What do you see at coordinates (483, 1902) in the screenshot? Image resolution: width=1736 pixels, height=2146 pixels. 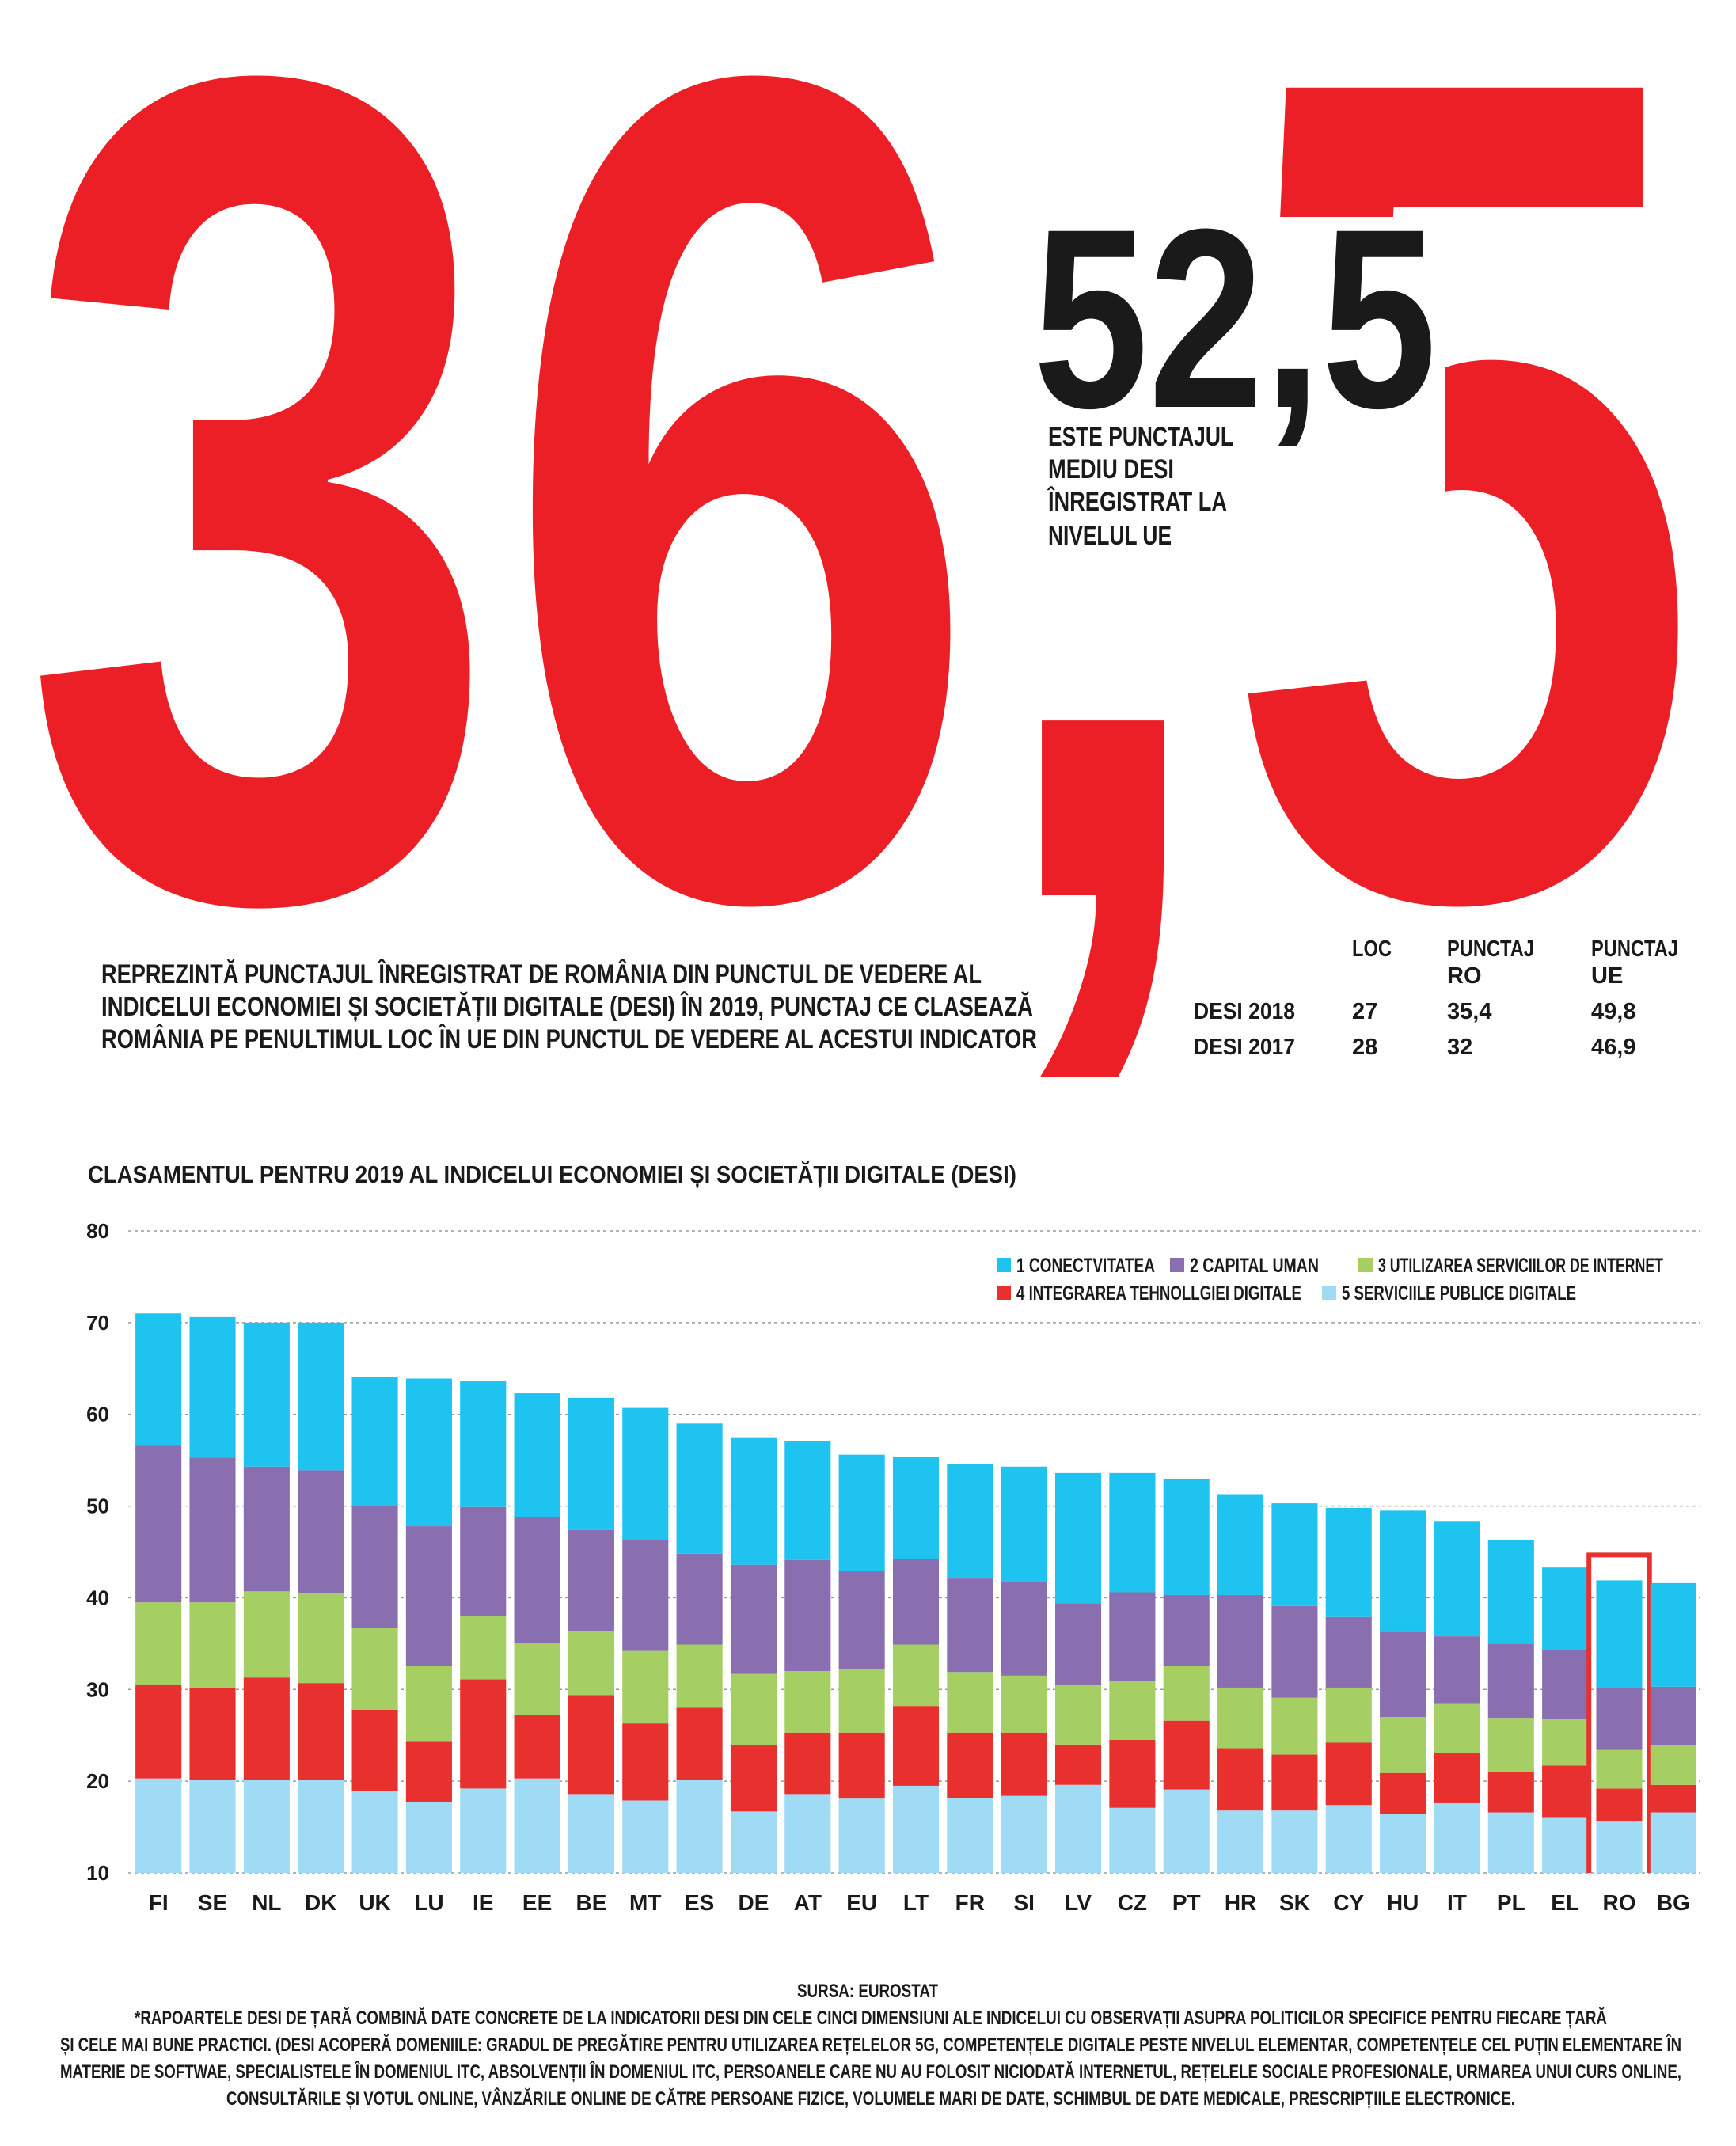 I see `x-tick-label: IE` at bounding box center [483, 1902].